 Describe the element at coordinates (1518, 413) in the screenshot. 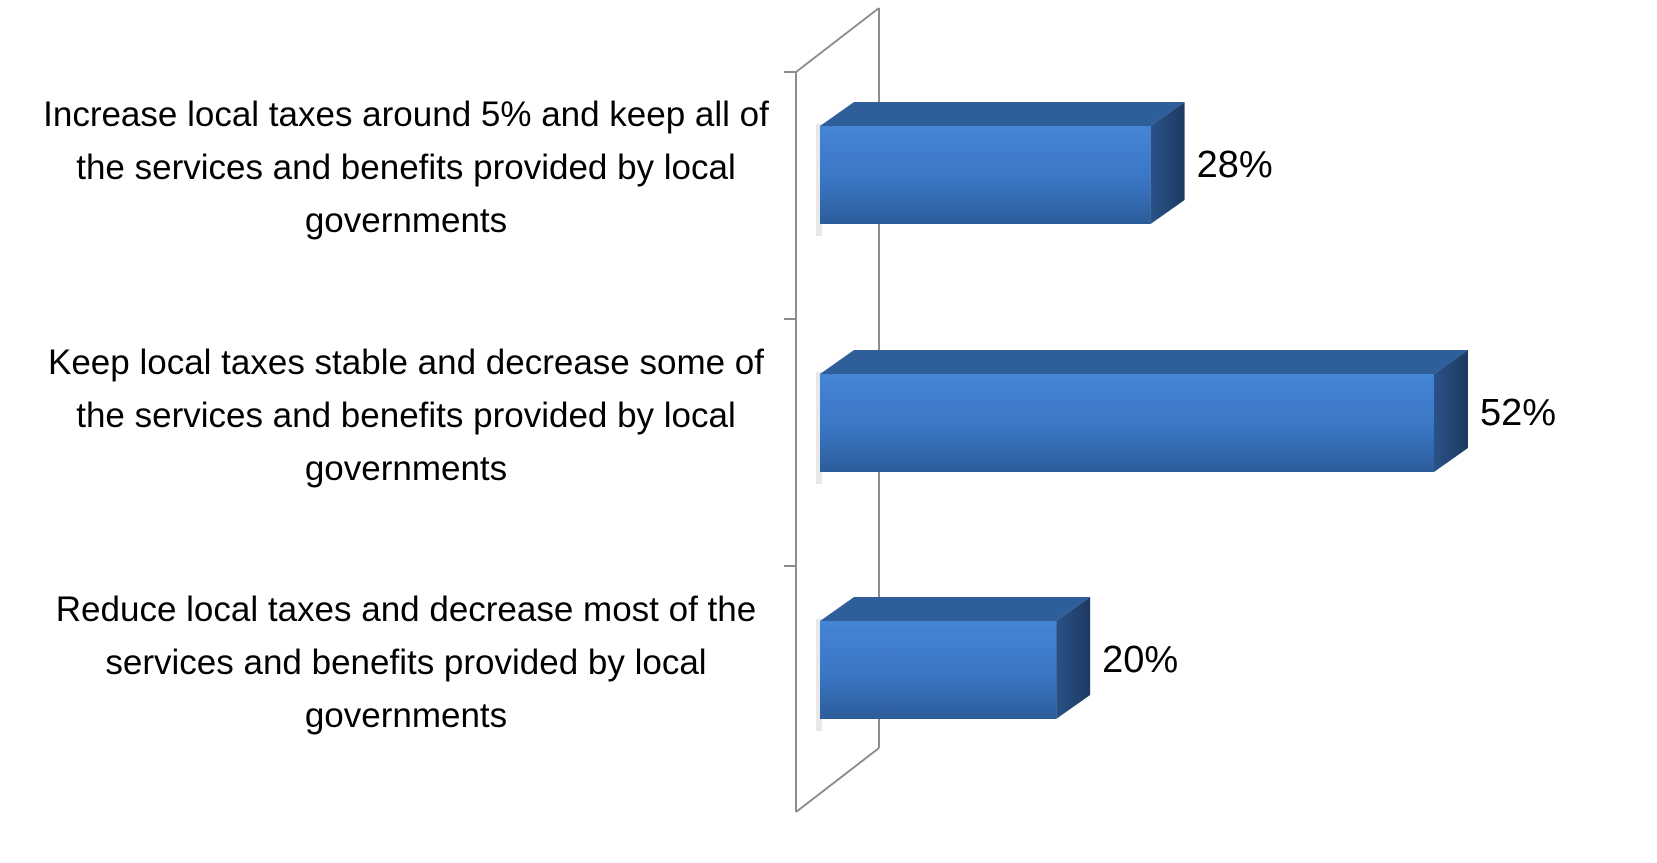

I see `data-label: 52%` at that location.